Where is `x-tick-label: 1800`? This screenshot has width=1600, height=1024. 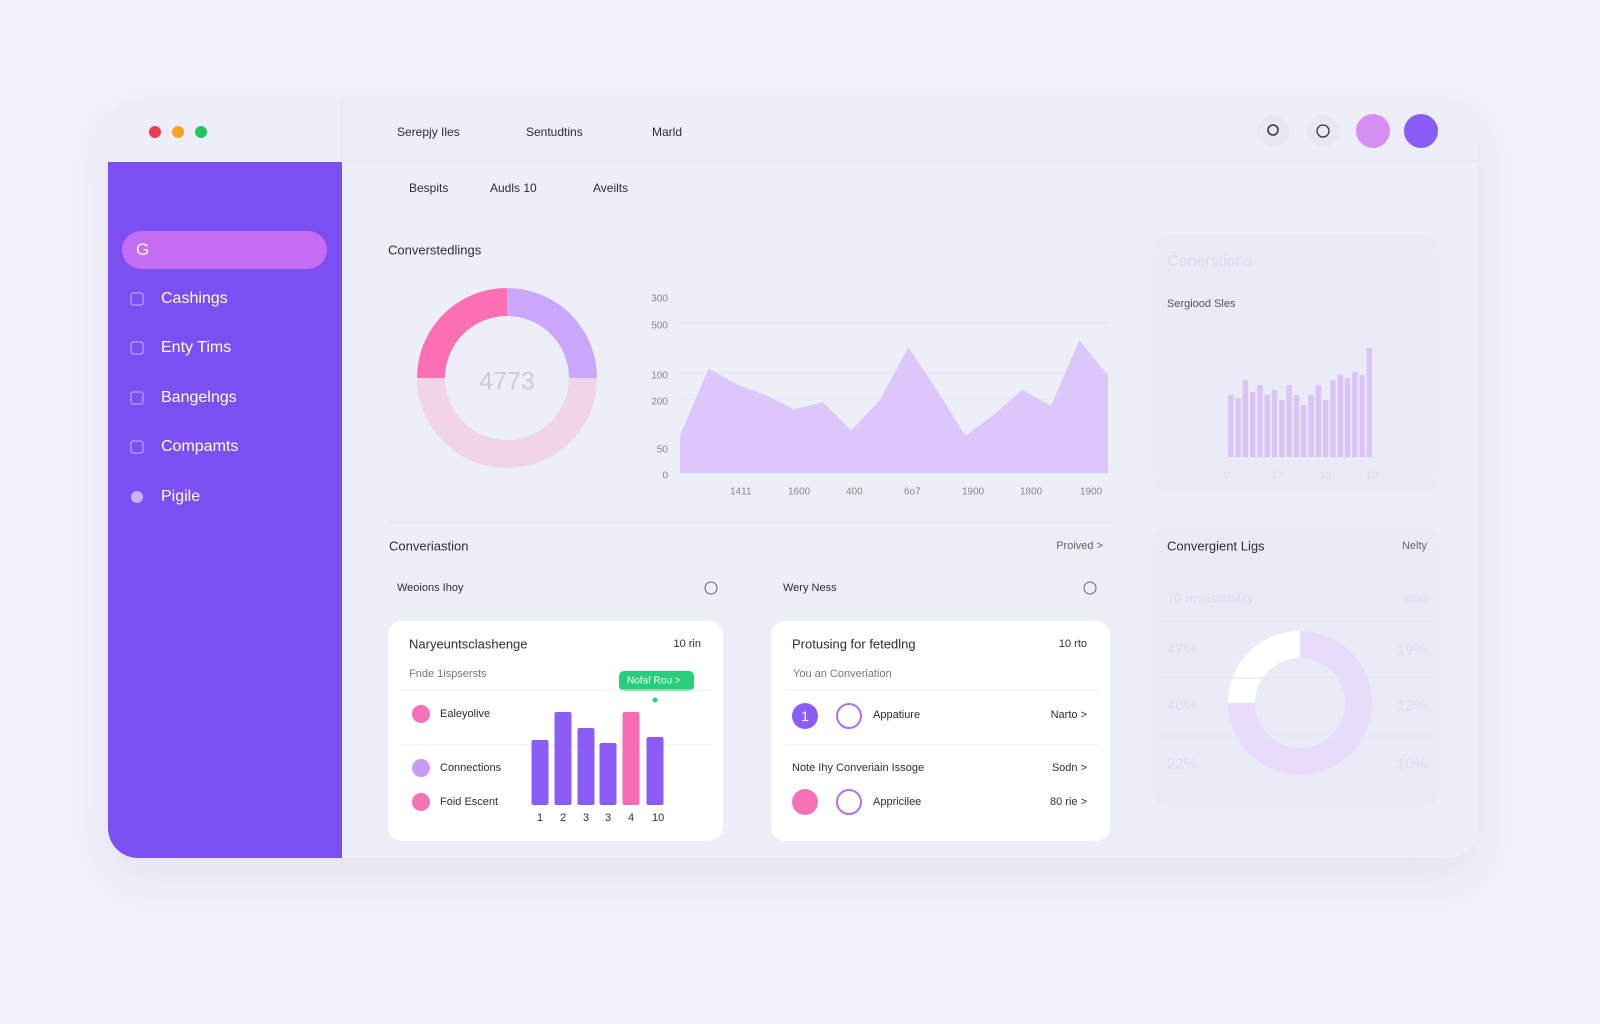 x-tick-label: 1800 is located at coordinates (1031, 492).